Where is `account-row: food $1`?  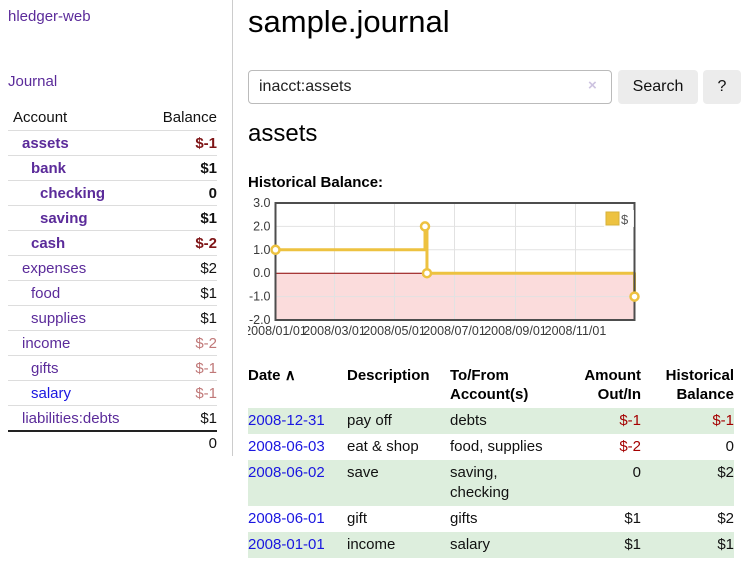
account-row: food $1 is located at coordinates (112, 292).